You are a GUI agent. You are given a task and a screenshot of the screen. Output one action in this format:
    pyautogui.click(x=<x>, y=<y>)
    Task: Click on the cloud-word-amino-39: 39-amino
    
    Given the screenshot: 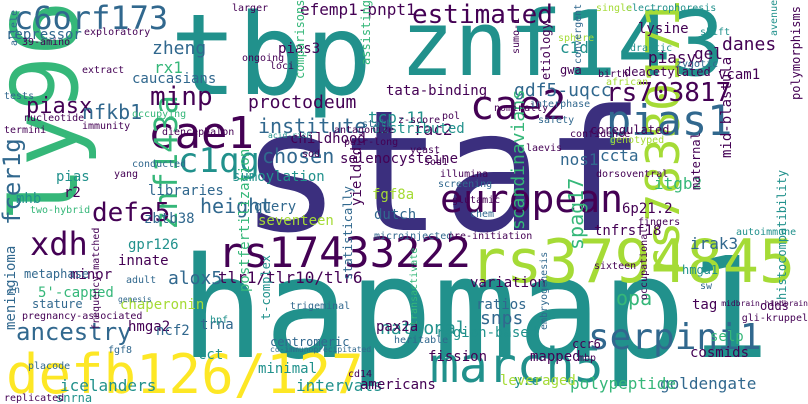 What is the action you would take?
    pyautogui.click(x=46, y=42)
    